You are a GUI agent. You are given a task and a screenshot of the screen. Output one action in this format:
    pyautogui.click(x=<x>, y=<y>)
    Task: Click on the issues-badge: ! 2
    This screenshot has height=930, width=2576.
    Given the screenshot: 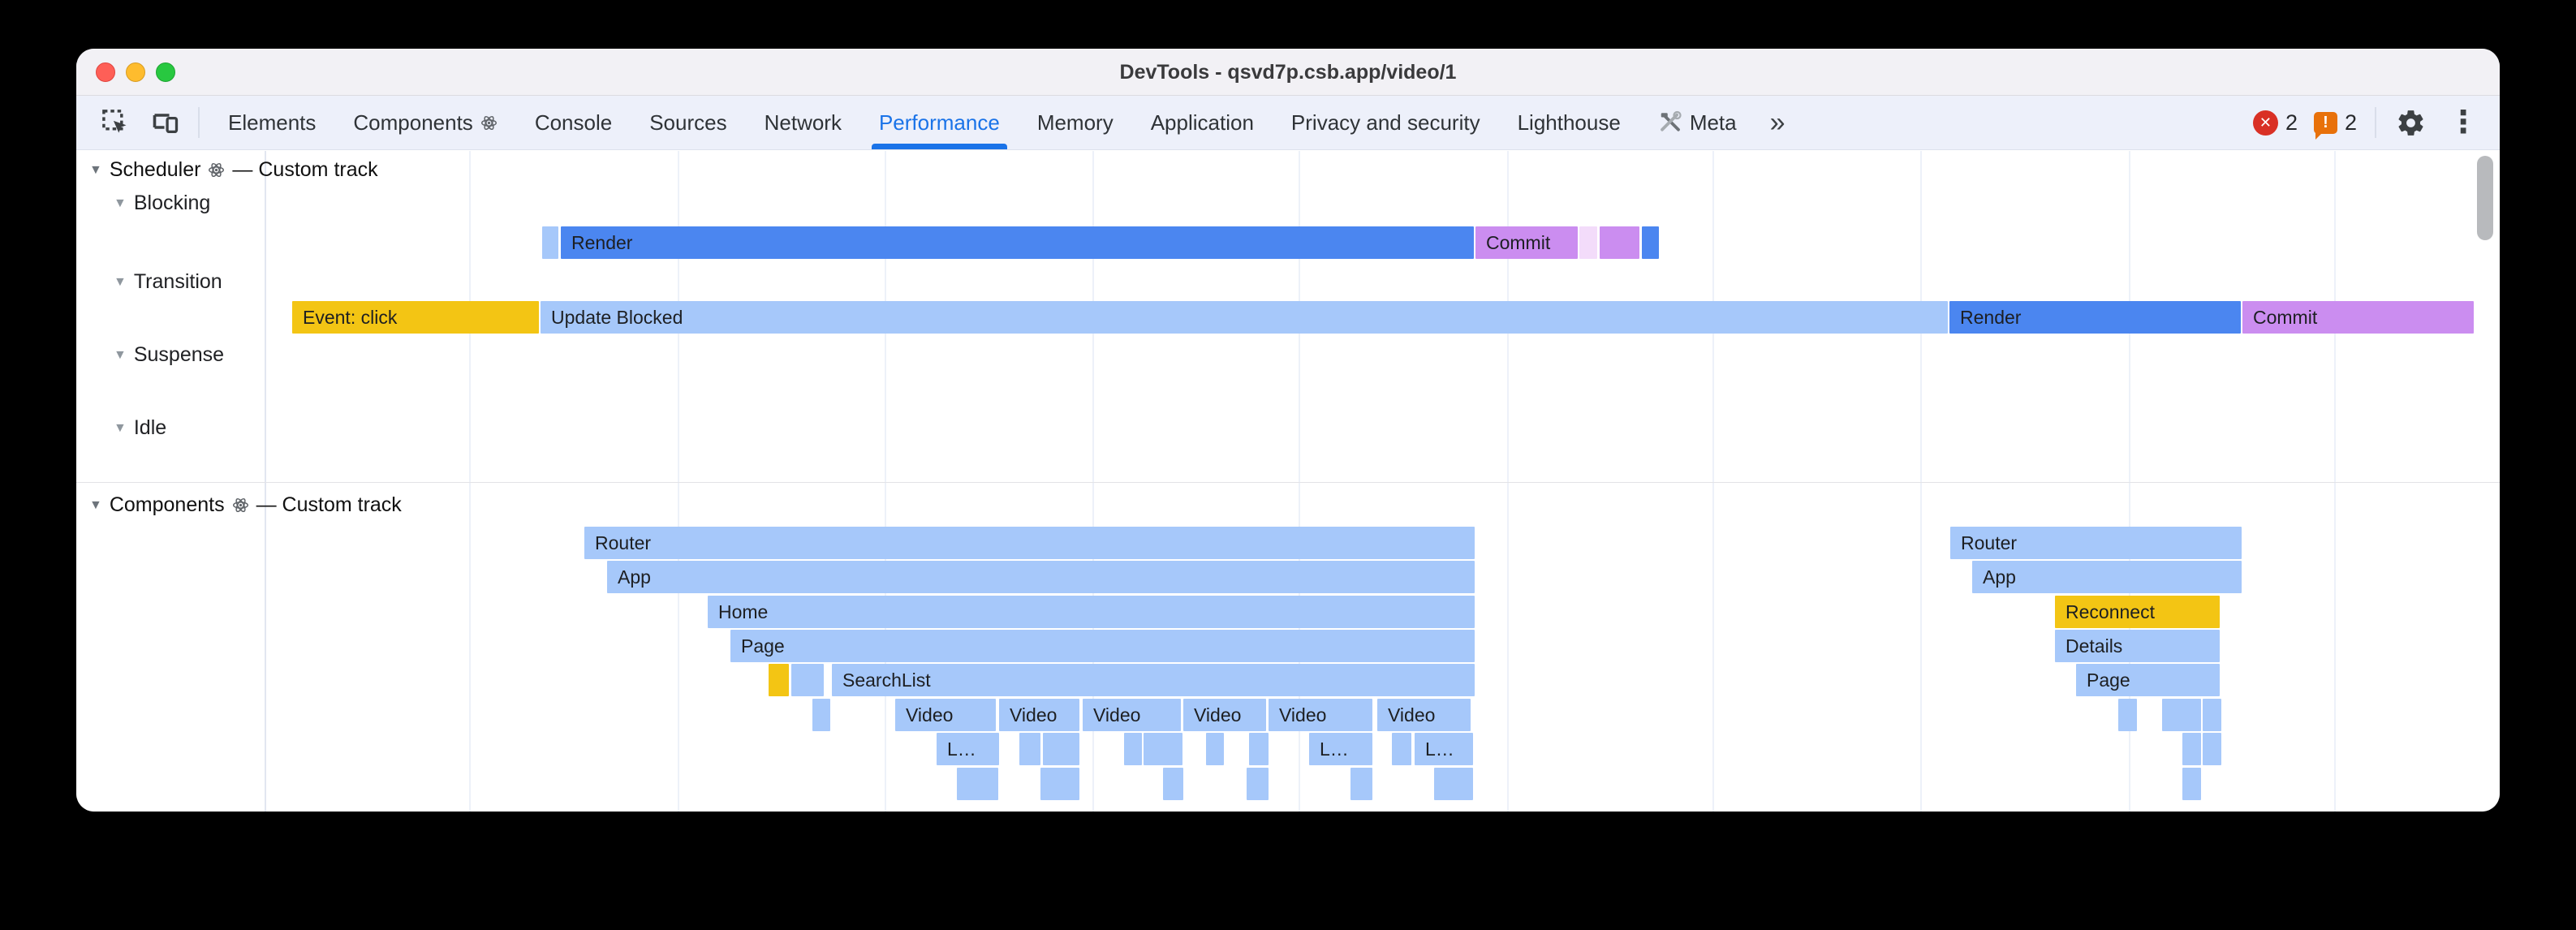 What is the action you would take?
    pyautogui.click(x=2335, y=125)
    